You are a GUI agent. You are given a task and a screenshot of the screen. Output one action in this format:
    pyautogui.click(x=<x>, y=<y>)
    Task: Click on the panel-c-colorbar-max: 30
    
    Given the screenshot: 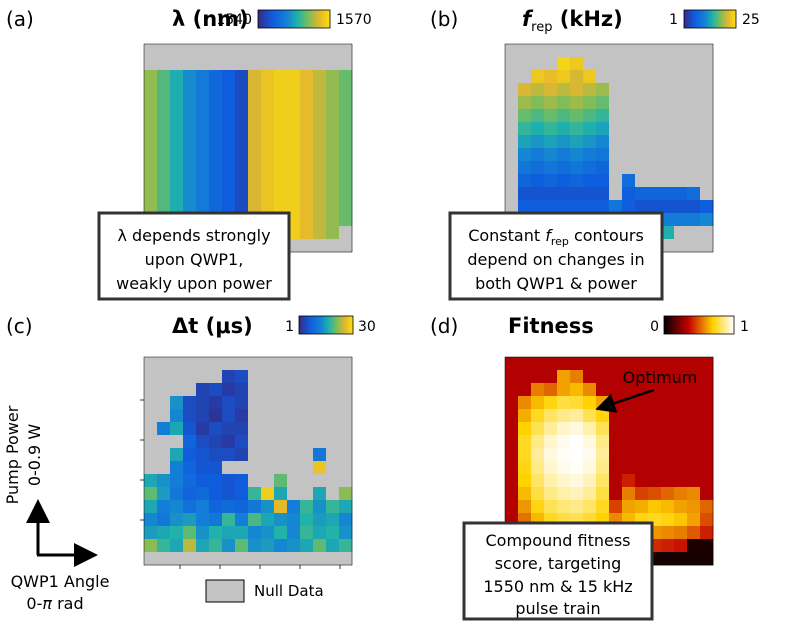 What is the action you would take?
    pyautogui.click(x=367, y=327)
    